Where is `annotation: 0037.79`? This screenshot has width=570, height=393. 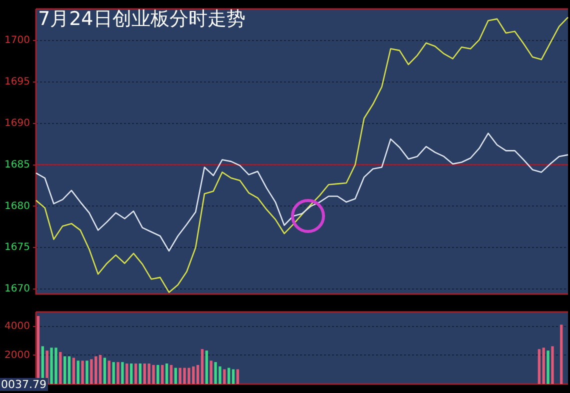
annotation: 0037.79 is located at coordinates (24, 384).